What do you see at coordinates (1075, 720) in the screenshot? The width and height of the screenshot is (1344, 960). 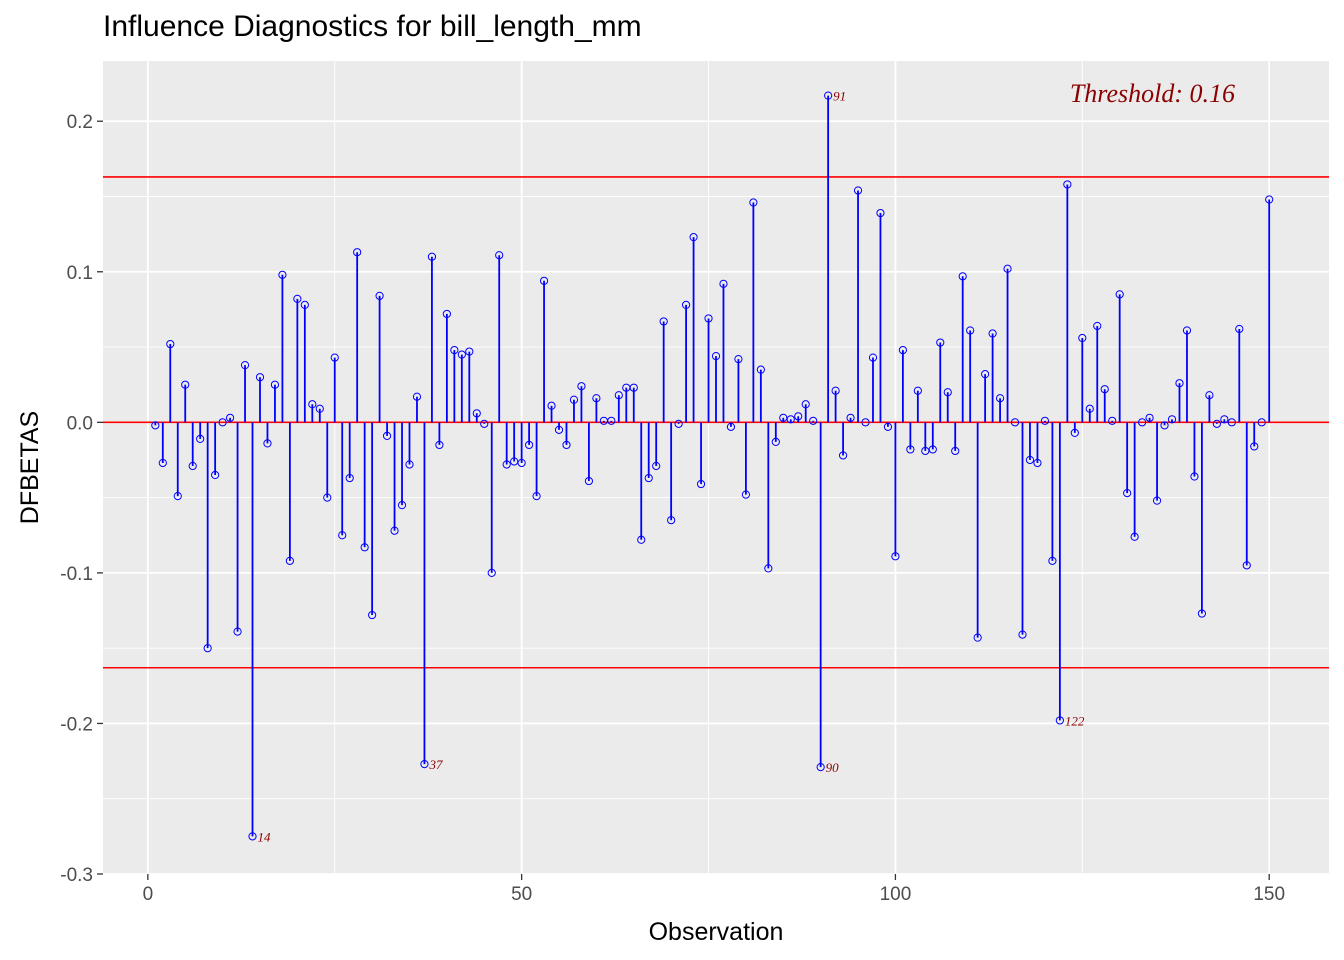 I see `obs-label-122: 122` at bounding box center [1075, 720].